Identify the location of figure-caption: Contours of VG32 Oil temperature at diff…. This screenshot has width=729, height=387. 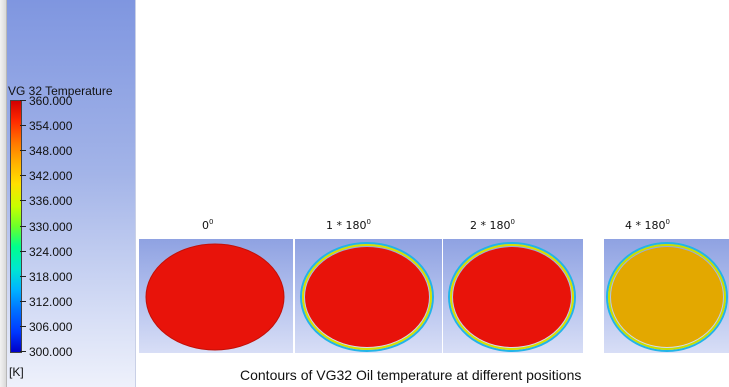
(411, 375).